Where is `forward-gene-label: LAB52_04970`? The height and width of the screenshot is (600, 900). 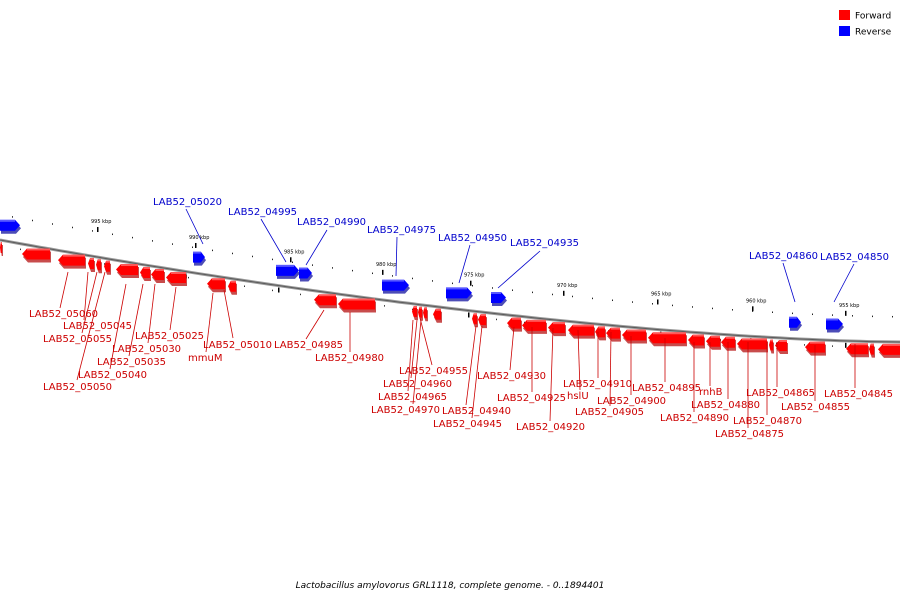
forward-gene-label: LAB52_04970 is located at coordinates (405, 367).